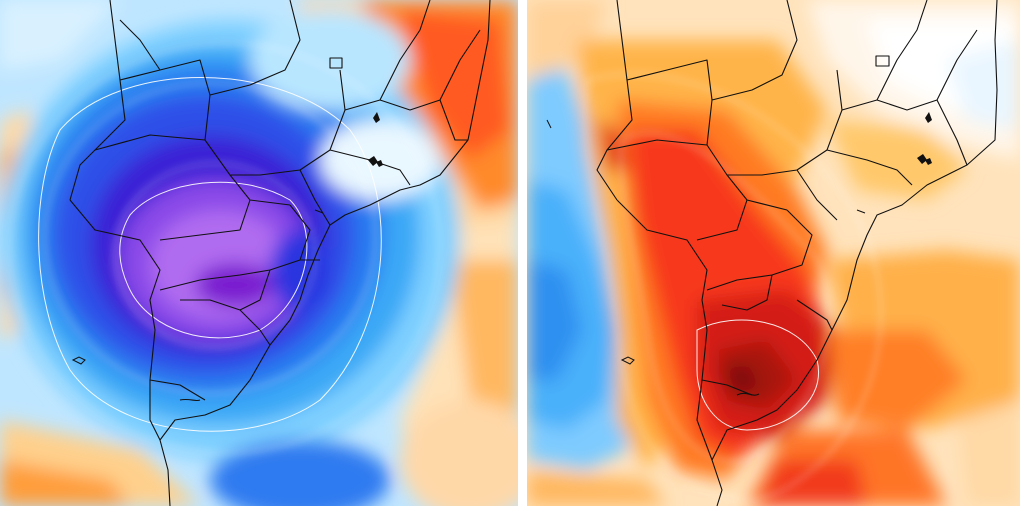 The width and height of the screenshot is (1020, 506). What do you see at coordinates (197, 287) in the screenshot?
I see `left-small-features` at bounding box center [197, 287].